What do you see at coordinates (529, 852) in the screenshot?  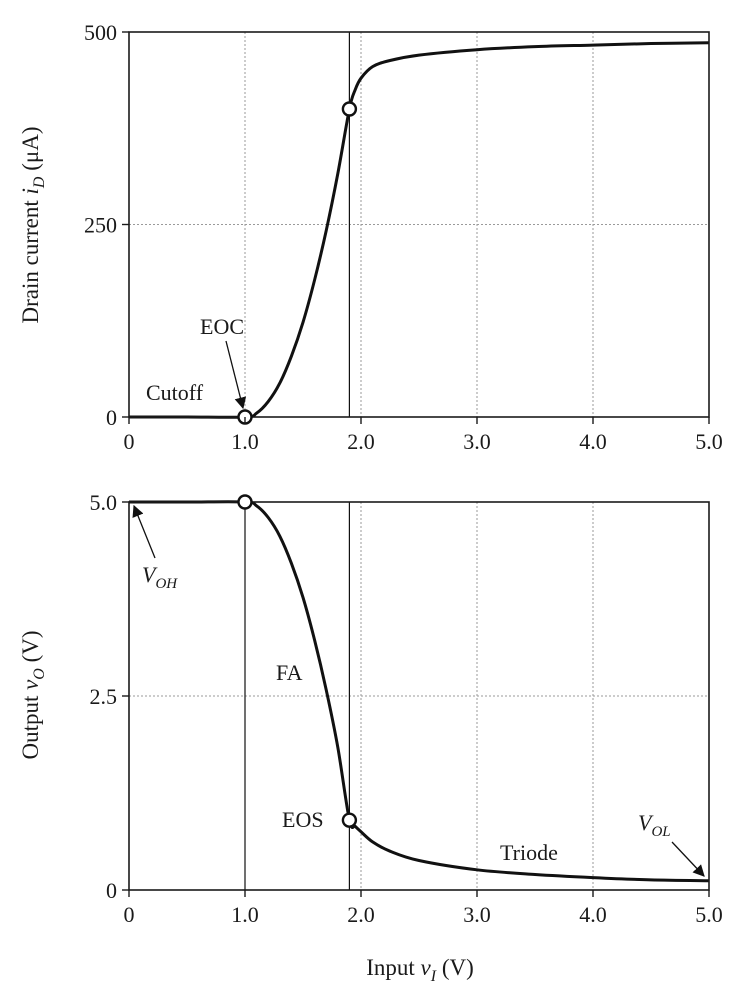 I see `triode-annotation: Triode` at bounding box center [529, 852].